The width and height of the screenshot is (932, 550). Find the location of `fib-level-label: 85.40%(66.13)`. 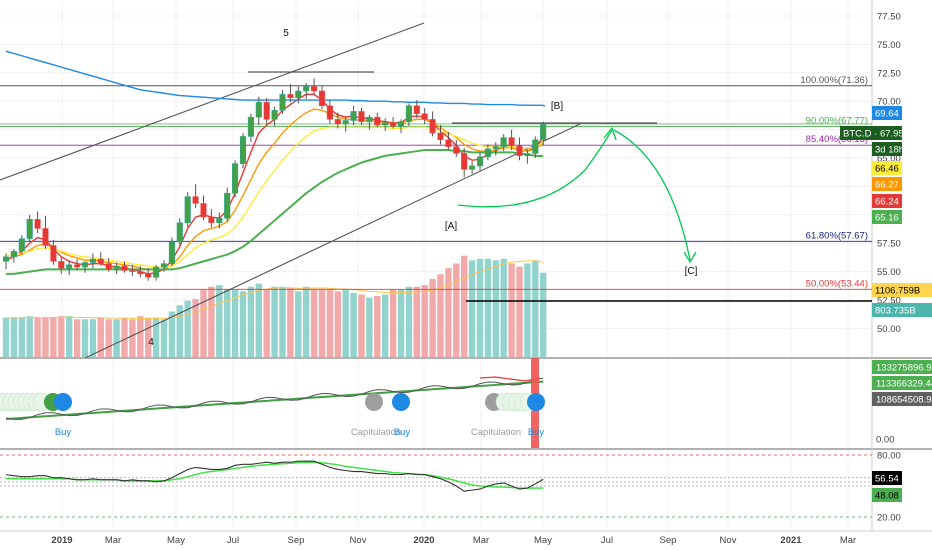

fib-level-label: 85.40%(66.13) is located at coordinates (837, 139).